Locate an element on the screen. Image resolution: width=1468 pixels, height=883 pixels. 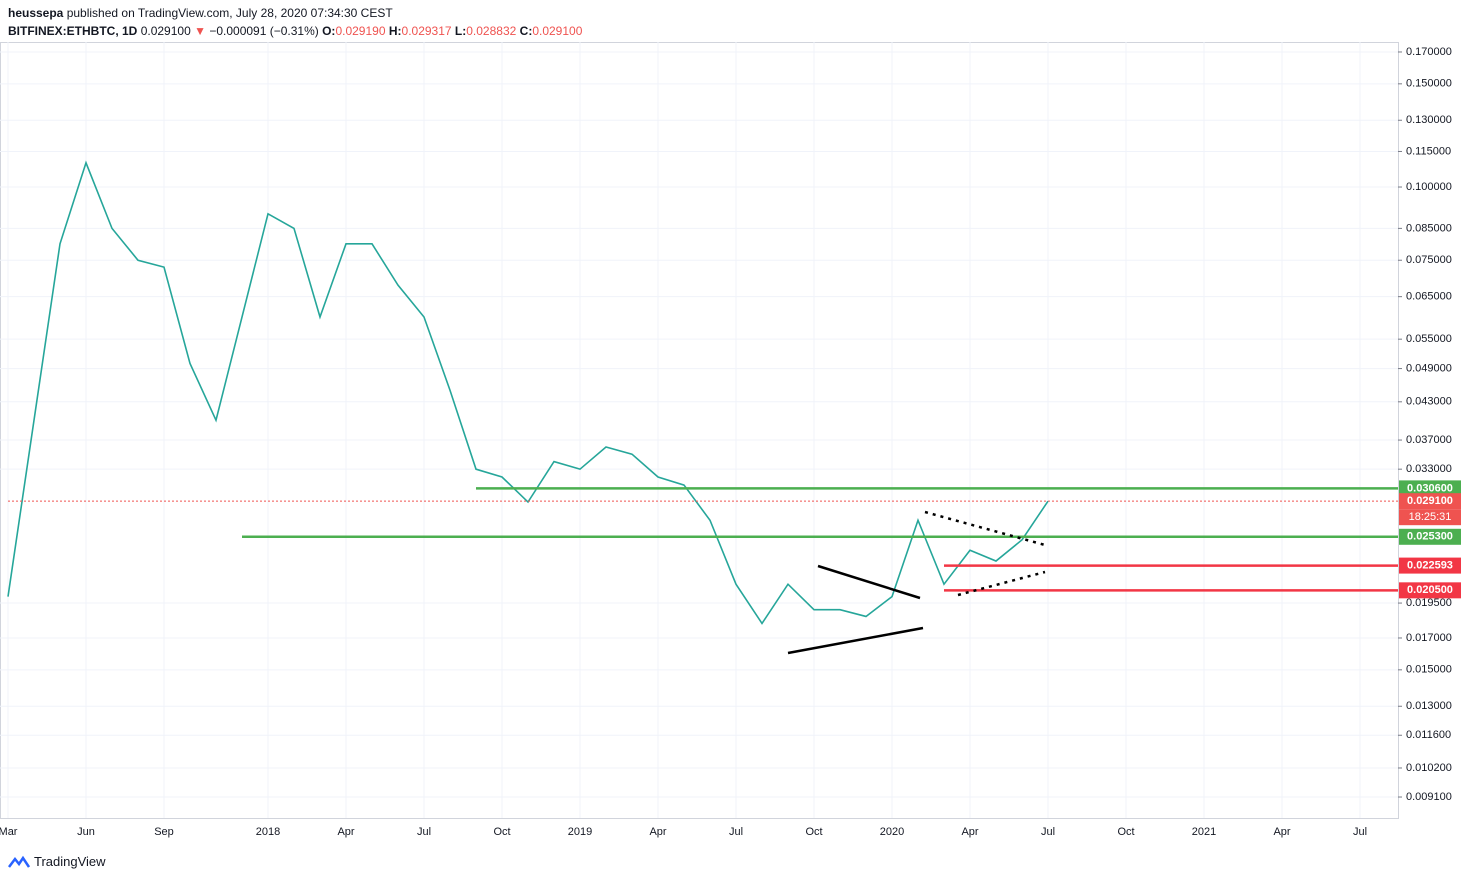
o: 0.029190 is located at coordinates (360, 31).